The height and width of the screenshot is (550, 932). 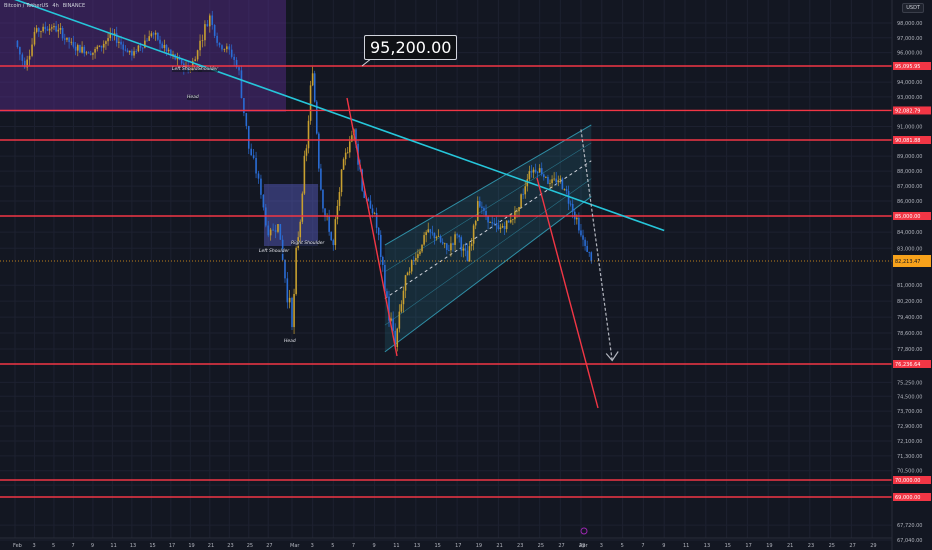 I want to click on price-tick-label: 75,250.00, so click(x=909, y=383).